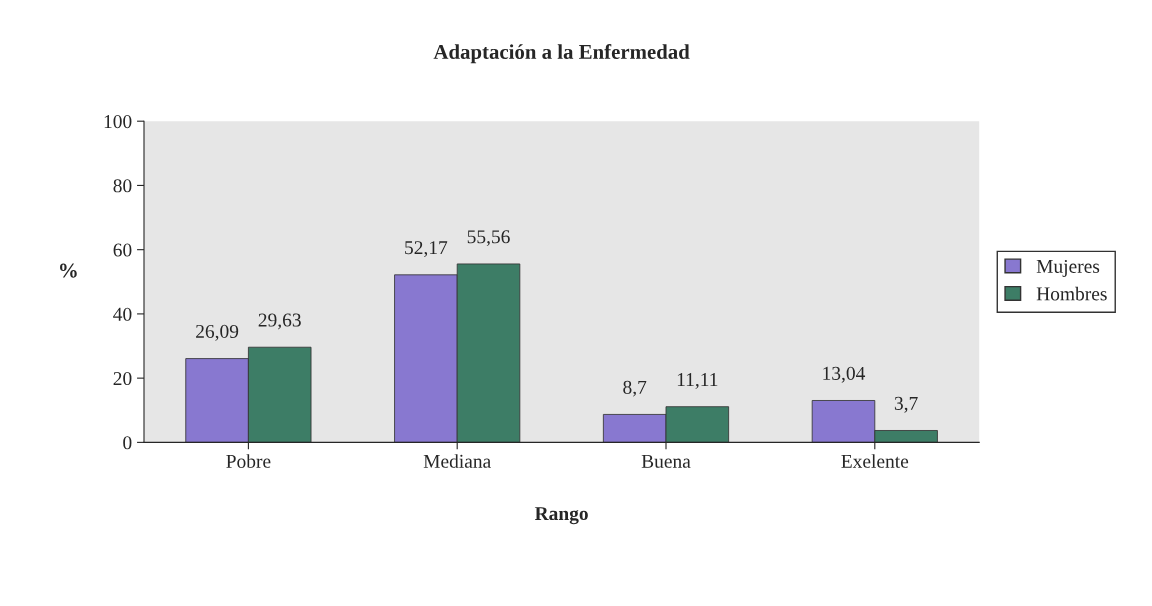  What do you see at coordinates (217, 332) in the screenshot?
I see `data-label: 26,09` at bounding box center [217, 332].